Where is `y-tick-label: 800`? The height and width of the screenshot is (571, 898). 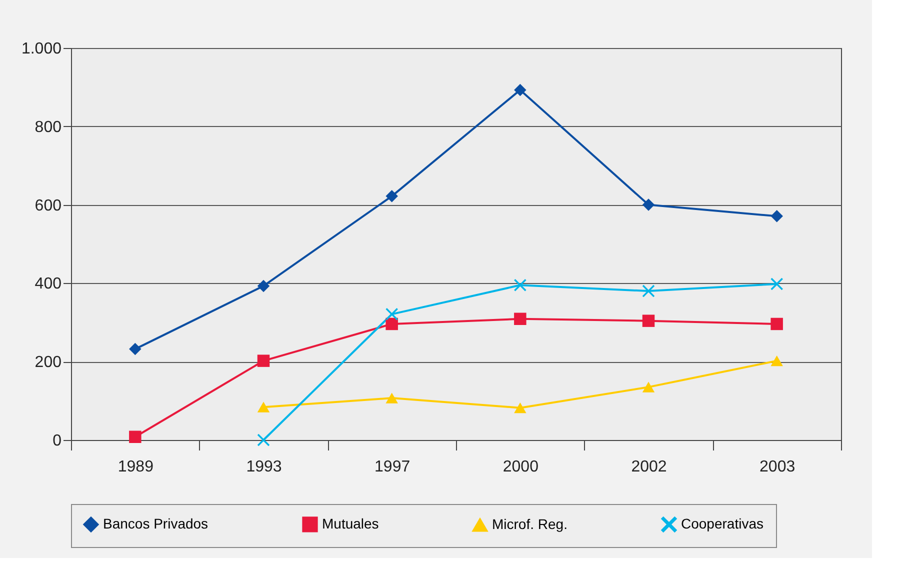 y-tick-label: 800 is located at coordinates (48, 127).